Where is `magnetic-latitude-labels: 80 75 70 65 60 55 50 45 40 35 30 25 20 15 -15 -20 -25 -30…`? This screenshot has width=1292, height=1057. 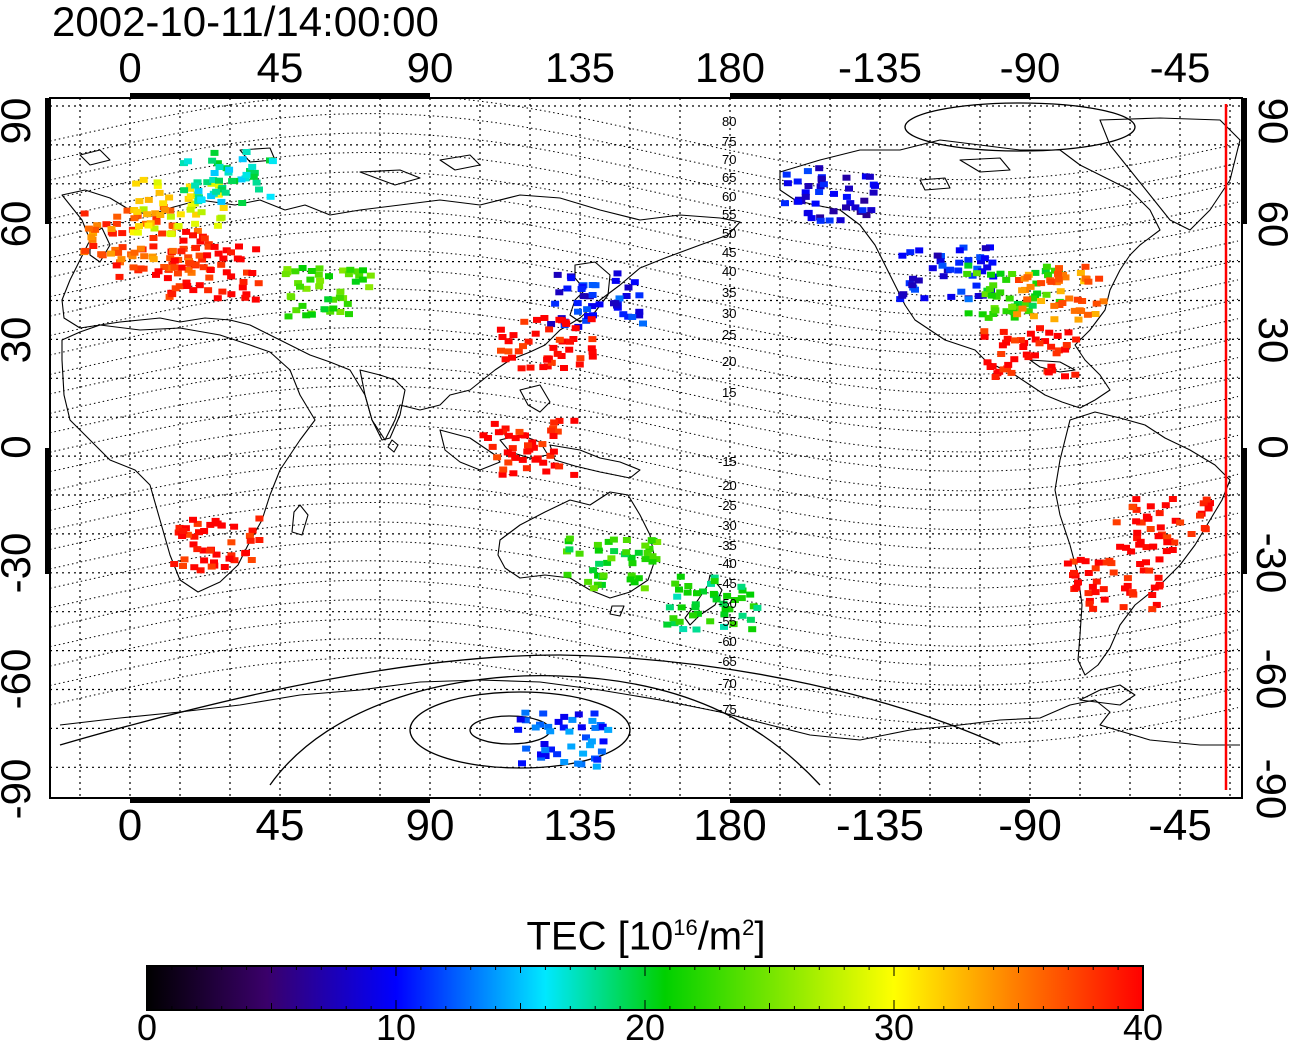 magnetic-latitude-labels: 80 75 70 65 60 55 50 45 40 35 30 25 20 15 -15 -20 -25 -30… is located at coordinates (727, 415).